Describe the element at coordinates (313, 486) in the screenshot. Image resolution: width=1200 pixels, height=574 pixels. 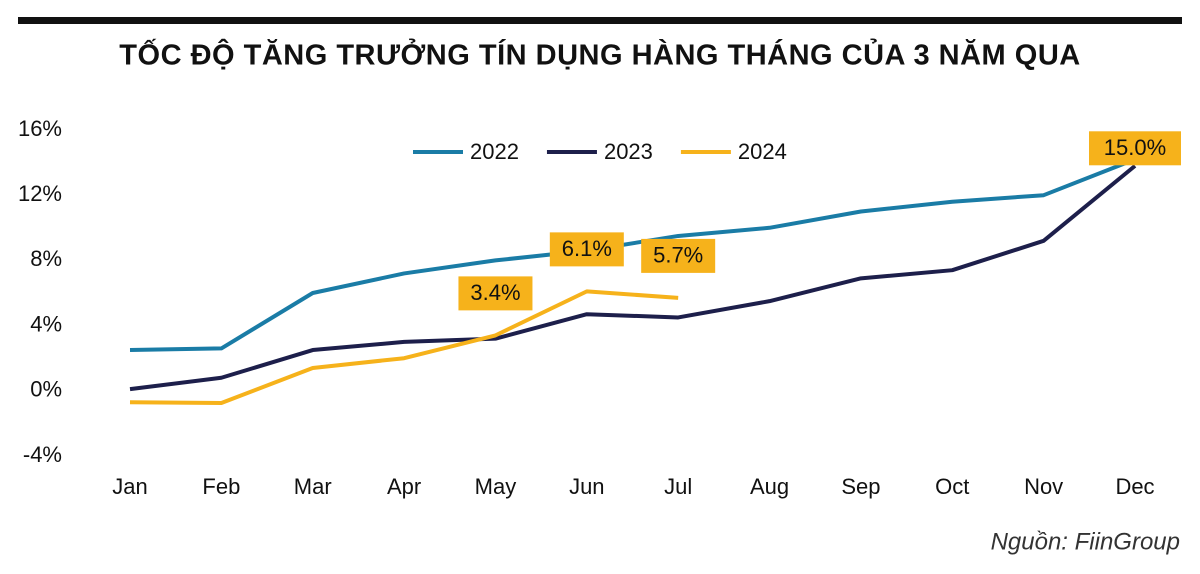
I see `x-tick-label: Mar` at that location.